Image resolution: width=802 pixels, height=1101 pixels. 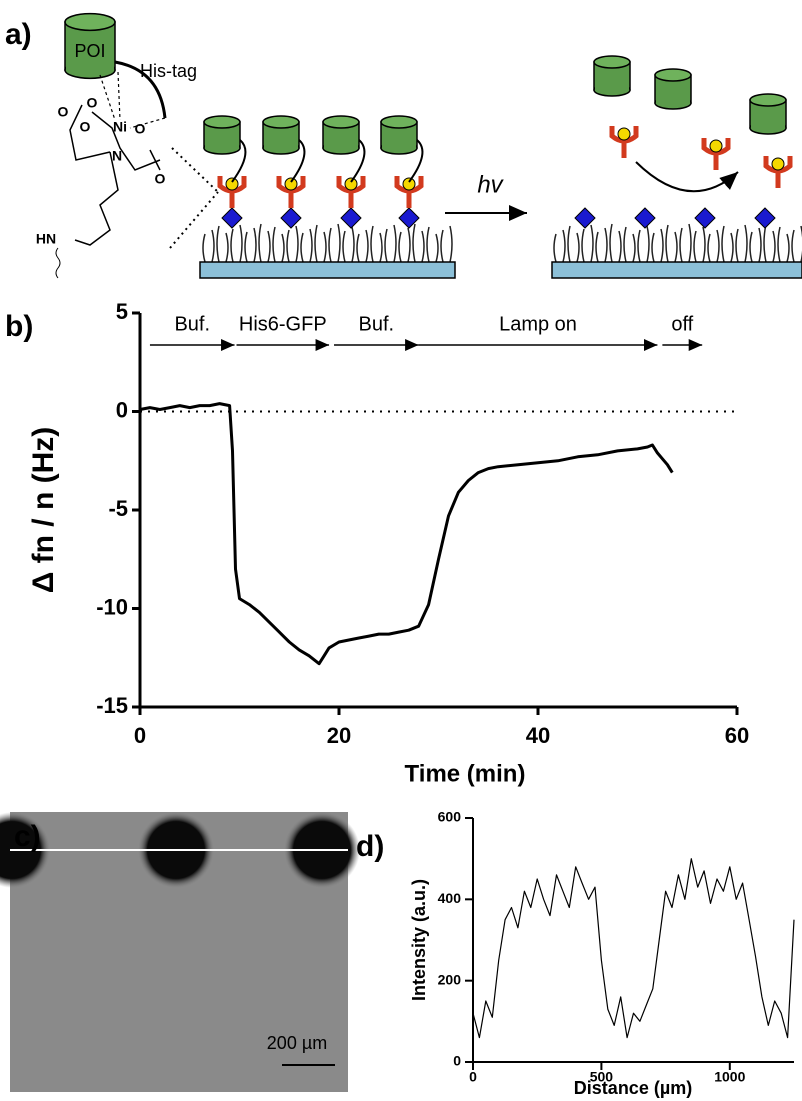 I want to click on x-tick-label: 500, so click(x=602, y=1077).